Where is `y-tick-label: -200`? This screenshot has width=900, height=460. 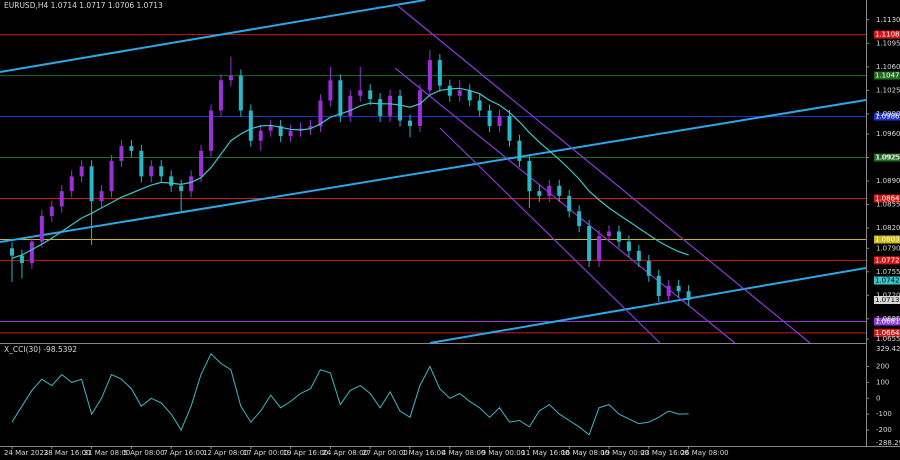
y-tick-label: -200 is located at coordinates (884, 430).